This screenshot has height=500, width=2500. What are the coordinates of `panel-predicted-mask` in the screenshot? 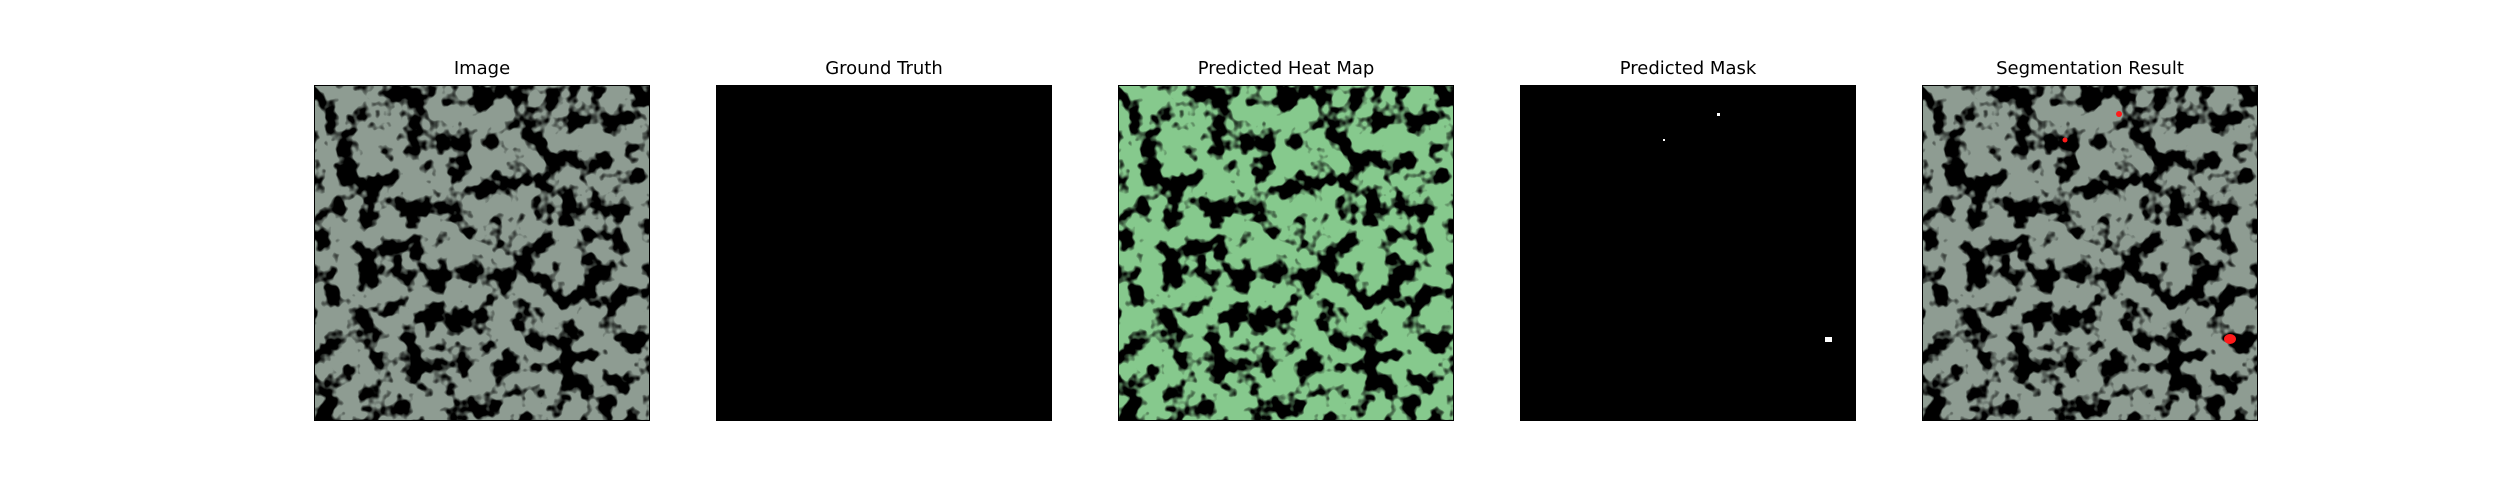 It's located at (1688, 253).